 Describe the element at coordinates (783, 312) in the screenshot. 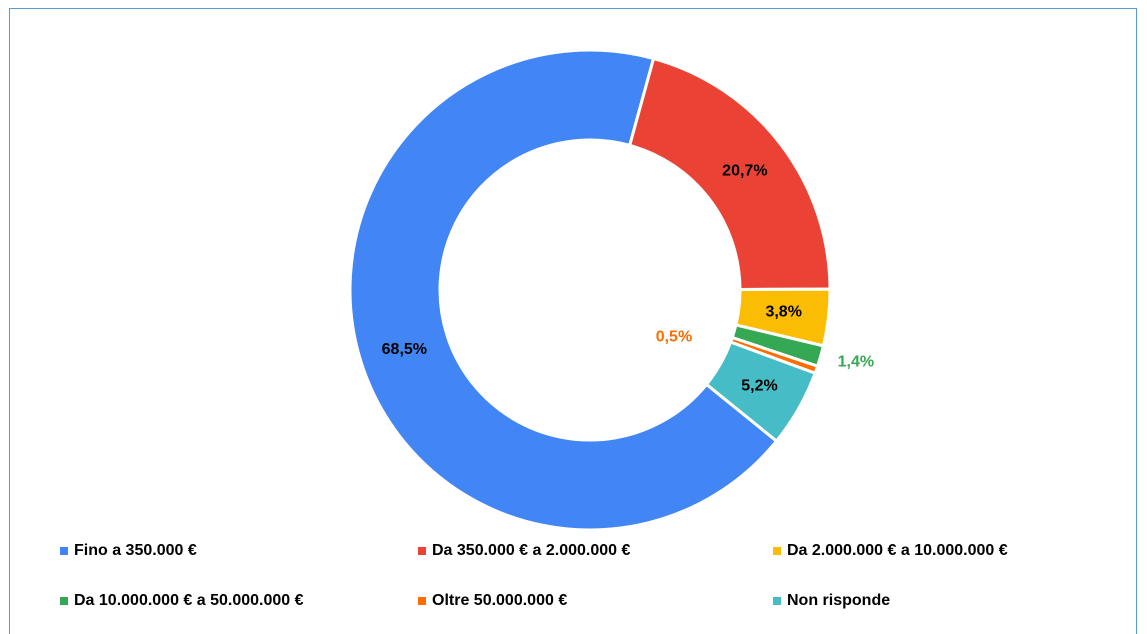

I see `data-label: 3,8%` at that location.